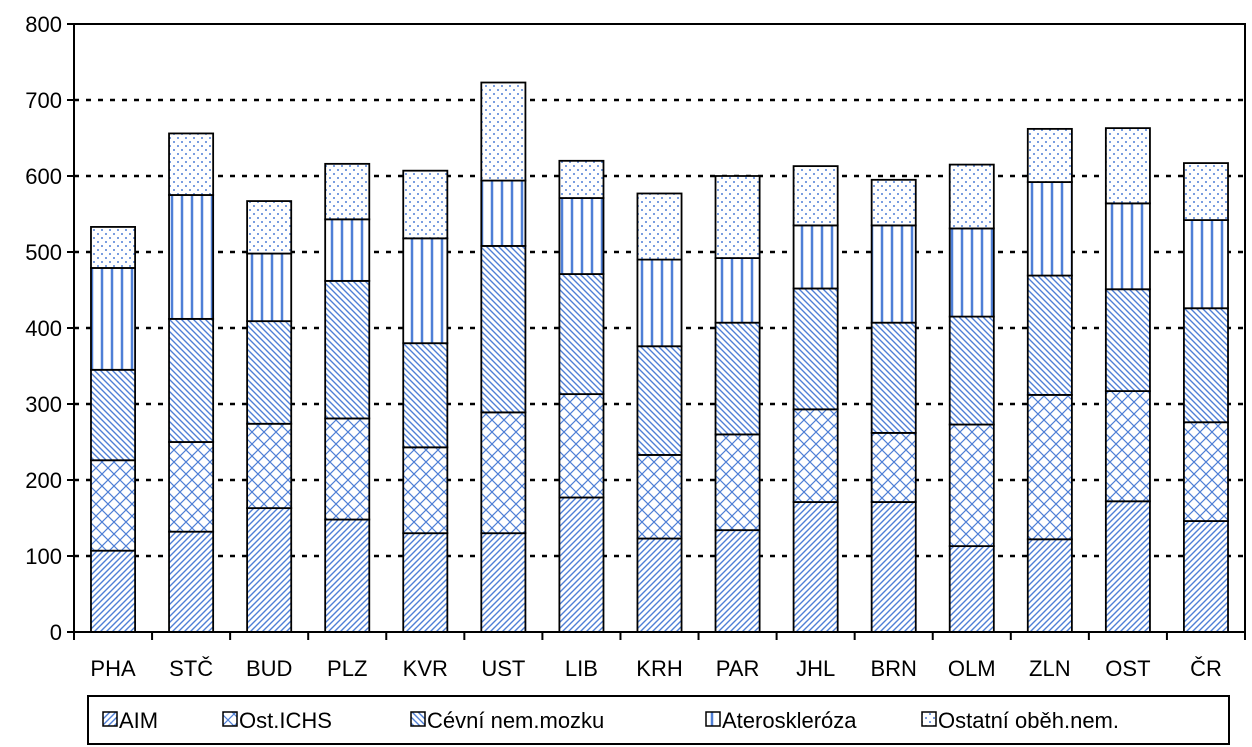 Image resolution: width=1252 pixels, height=747 pixels. What do you see at coordinates (659, 668) in the screenshot?
I see `x-tick-label: KRH` at bounding box center [659, 668].